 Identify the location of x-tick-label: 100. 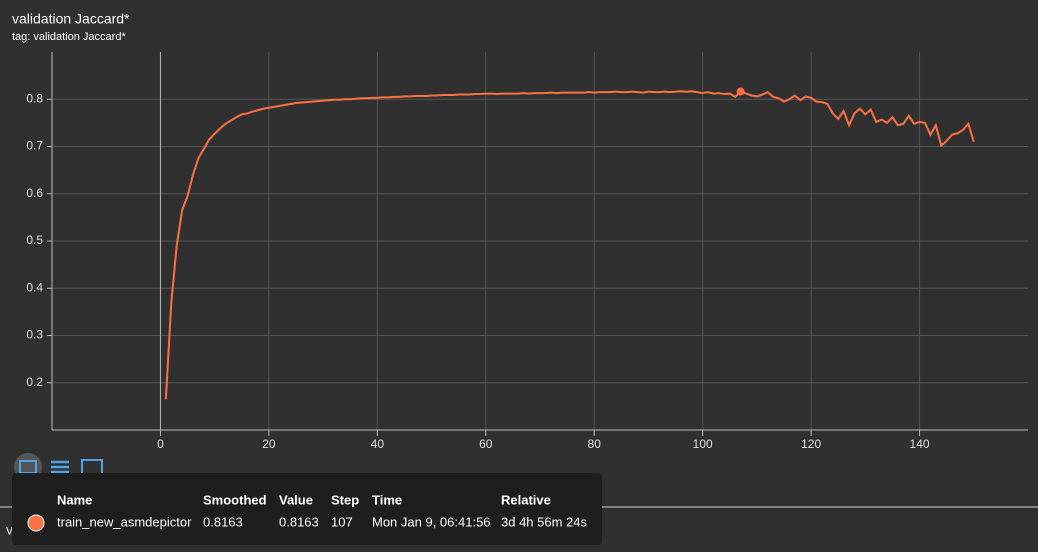
(703, 444).